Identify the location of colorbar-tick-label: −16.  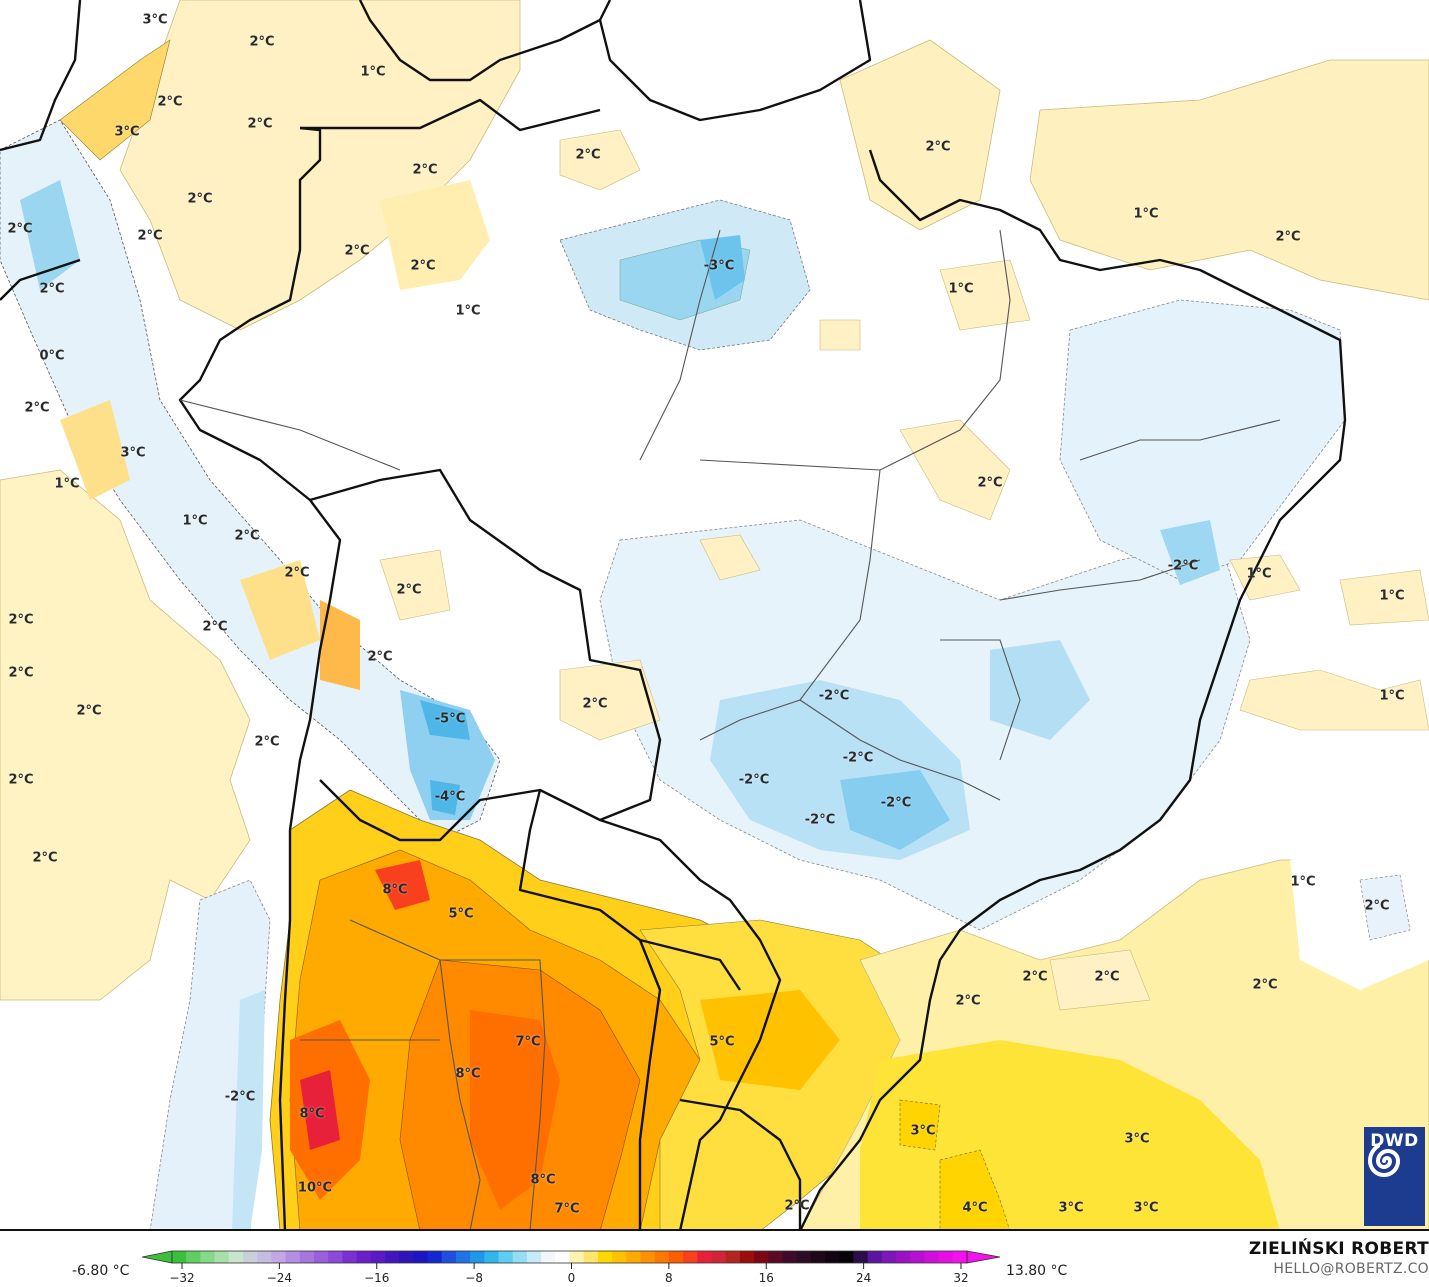
(377, 1278).